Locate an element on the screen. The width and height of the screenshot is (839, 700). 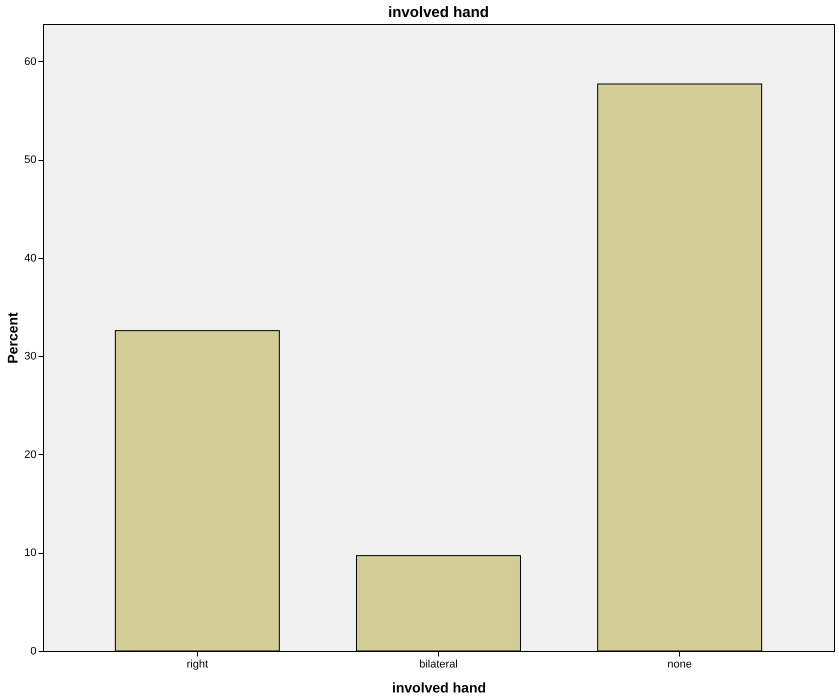
y-tick-label: 40 is located at coordinates (30, 258).